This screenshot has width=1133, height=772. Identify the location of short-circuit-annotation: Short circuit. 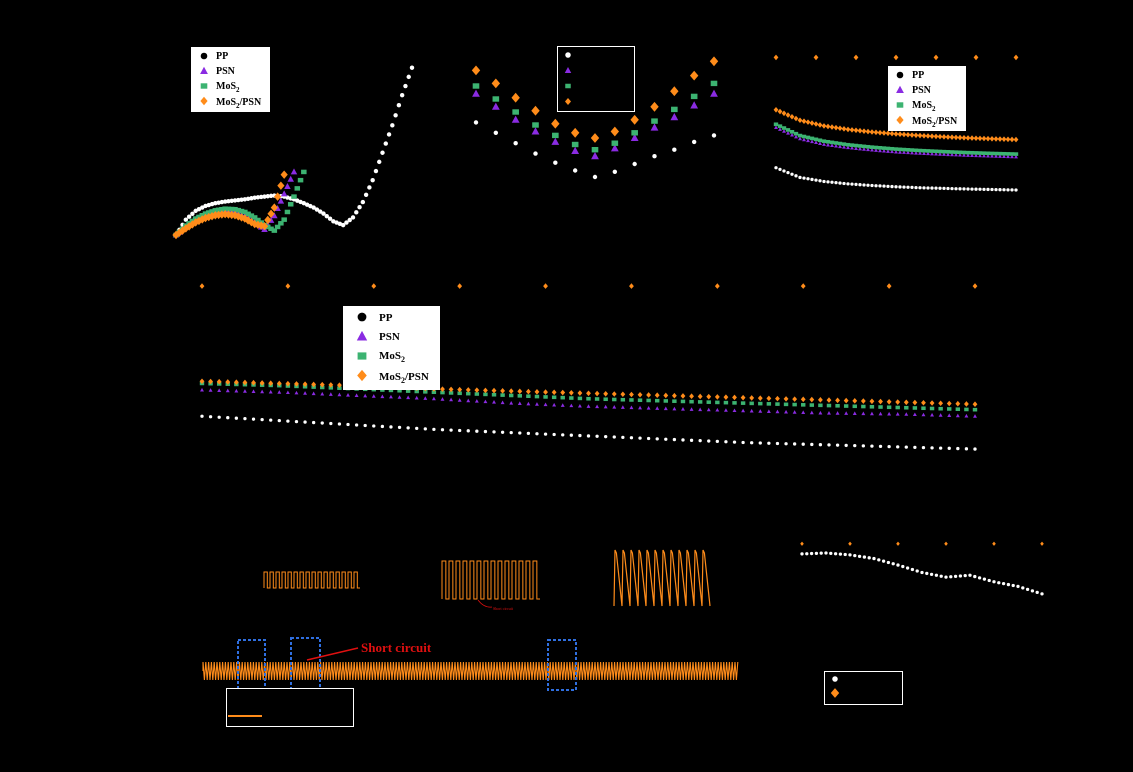
(396, 647).